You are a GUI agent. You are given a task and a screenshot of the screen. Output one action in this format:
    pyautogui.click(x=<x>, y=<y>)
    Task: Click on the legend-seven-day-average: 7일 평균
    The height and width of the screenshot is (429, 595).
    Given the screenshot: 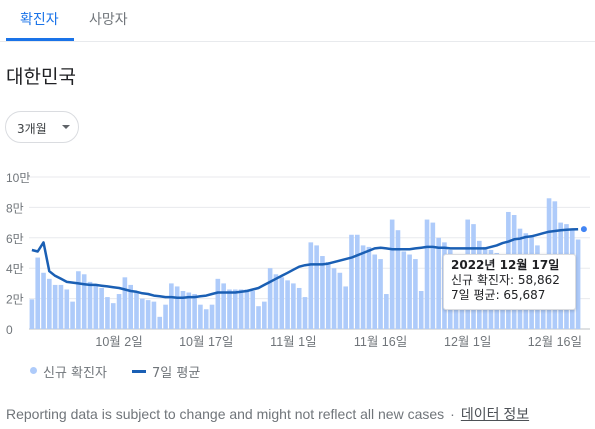 What is the action you would take?
    pyautogui.click(x=176, y=373)
    